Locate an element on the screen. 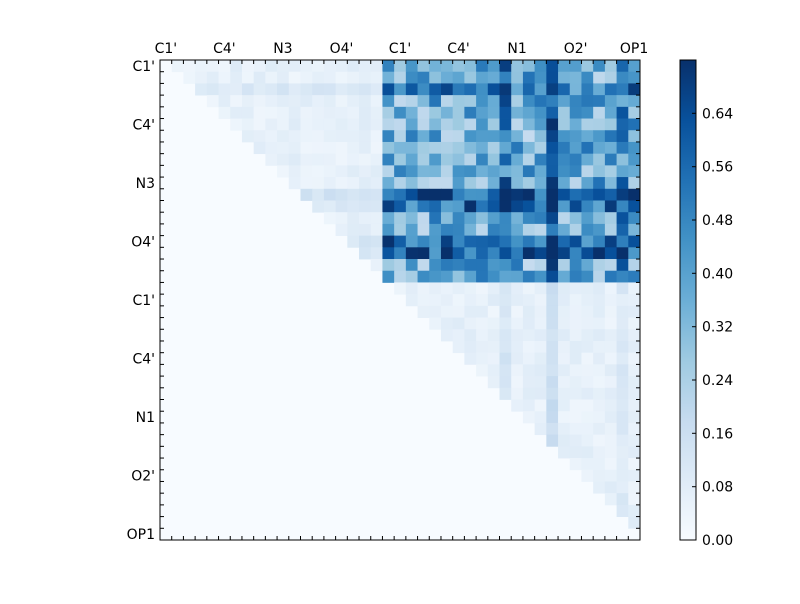 This screenshot has height=604, width=800. y-tick-label: N1 is located at coordinates (145, 418).